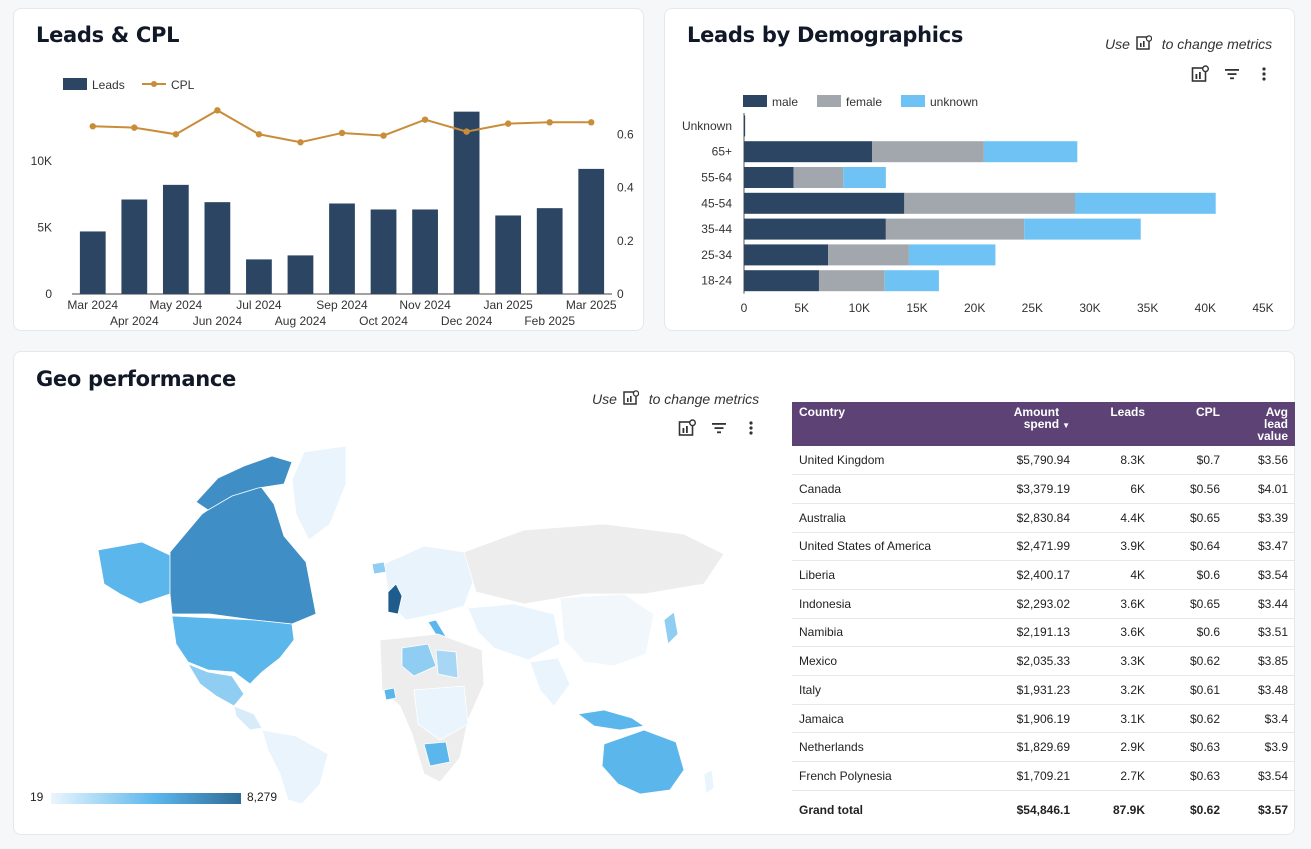 The height and width of the screenshot is (849, 1311). Describe the element at coordinates (1043, 719) in the screenshot. I see `table-row: Jamaica $1,906.19 3.1K $0.62 $3.4` at that location.